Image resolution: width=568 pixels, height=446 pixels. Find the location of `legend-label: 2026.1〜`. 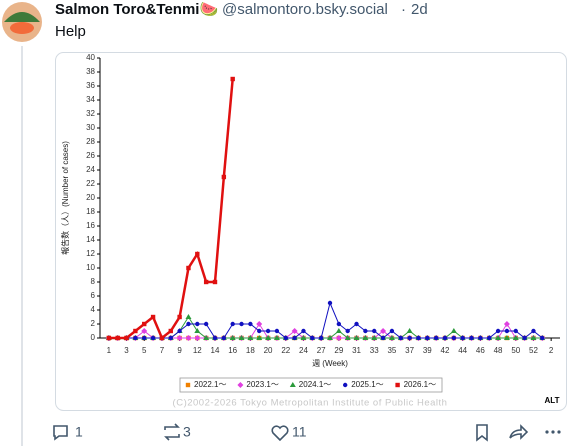

legend-label: 2026.1〜 is located at coordinates (420, 384).